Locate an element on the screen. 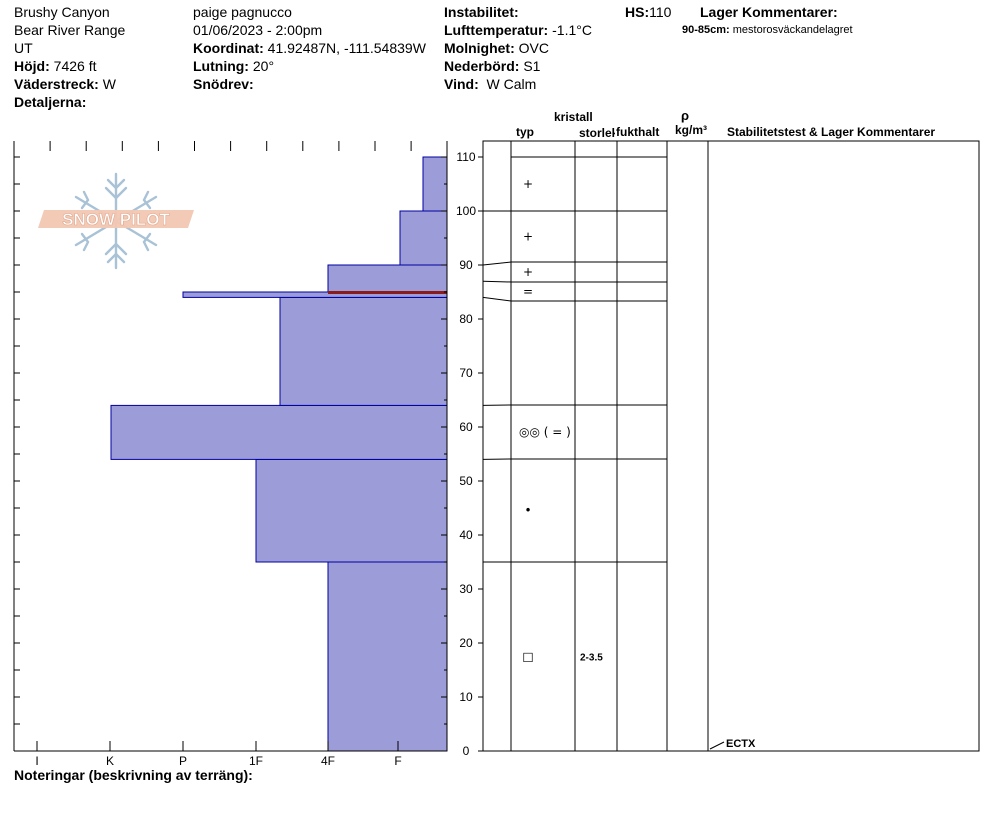  precipitation: Nederbörd: S1 is located at coordinates (492, 66).